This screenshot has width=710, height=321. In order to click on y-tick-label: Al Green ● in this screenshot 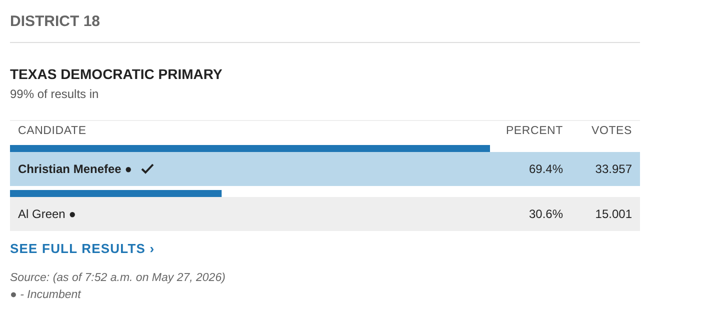, I will do `click(47, 214)`.